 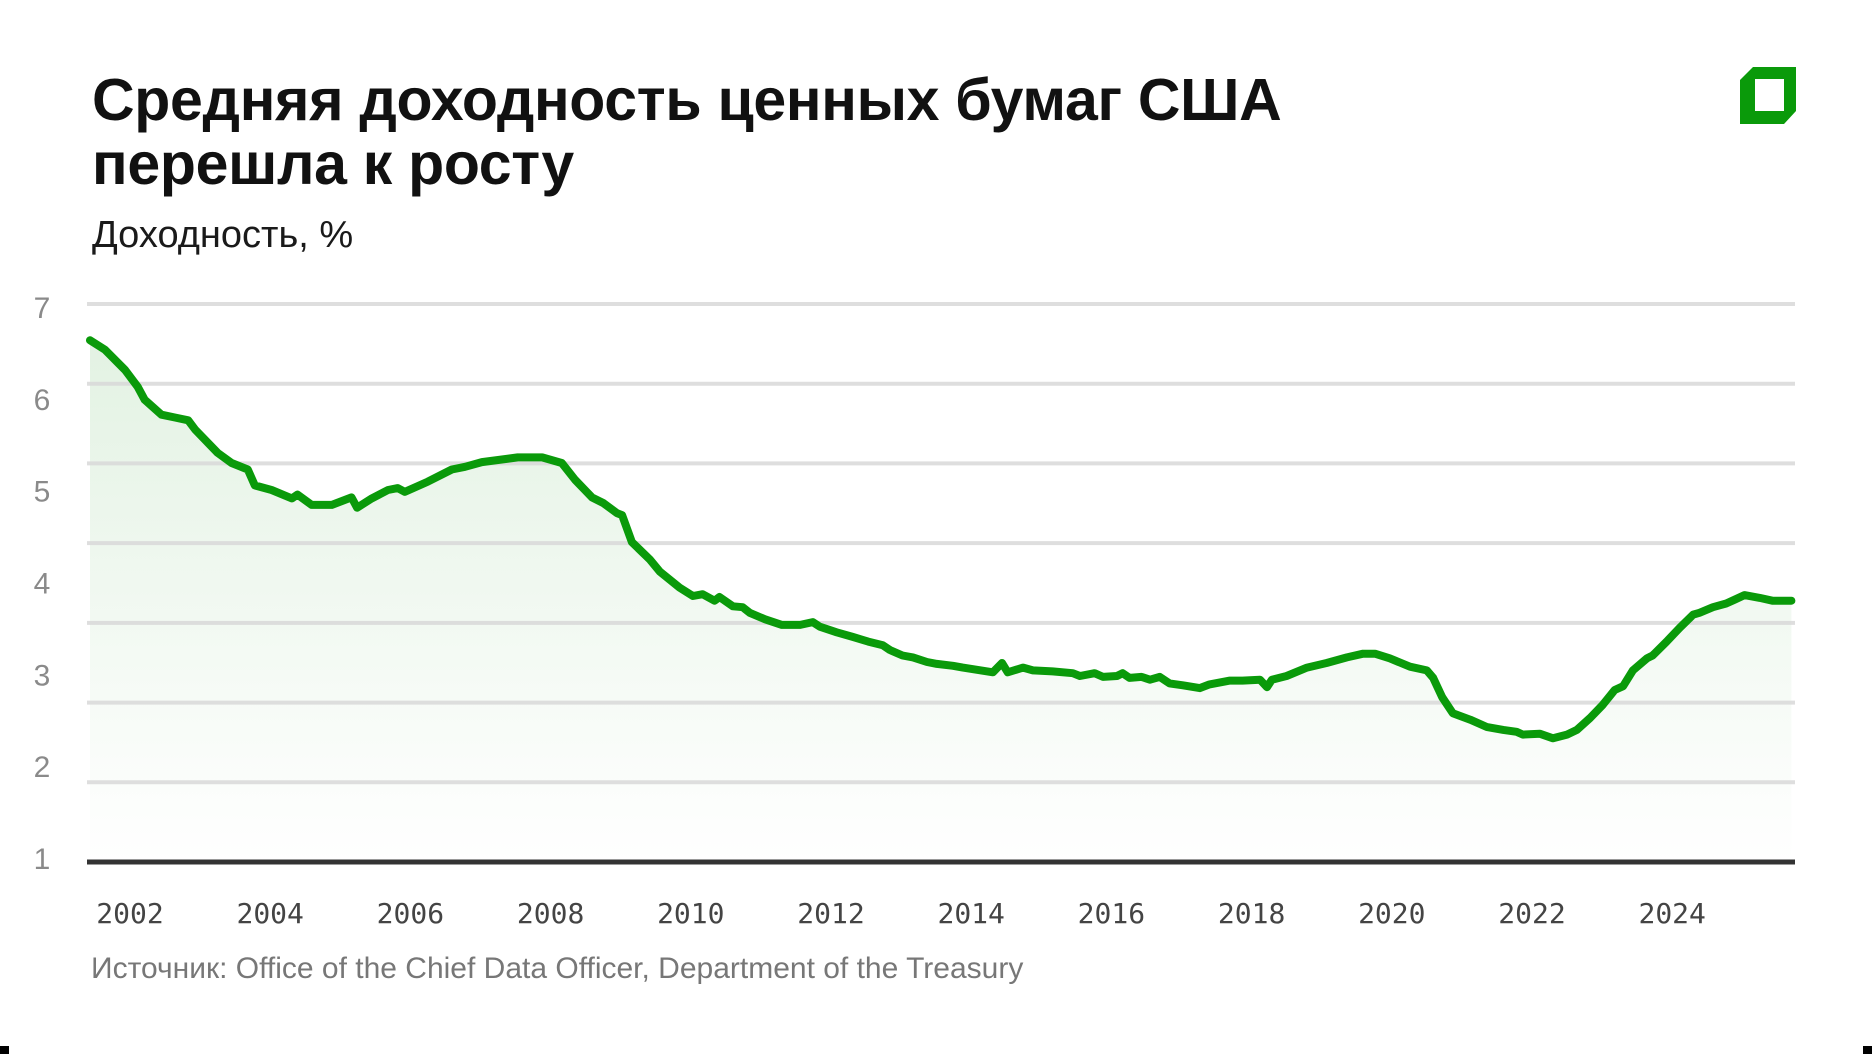 What do you see at coordinates (1671, 913) in the screenshot?
I see `x-axis-label: 2024` at bounding box center [1671, 913].